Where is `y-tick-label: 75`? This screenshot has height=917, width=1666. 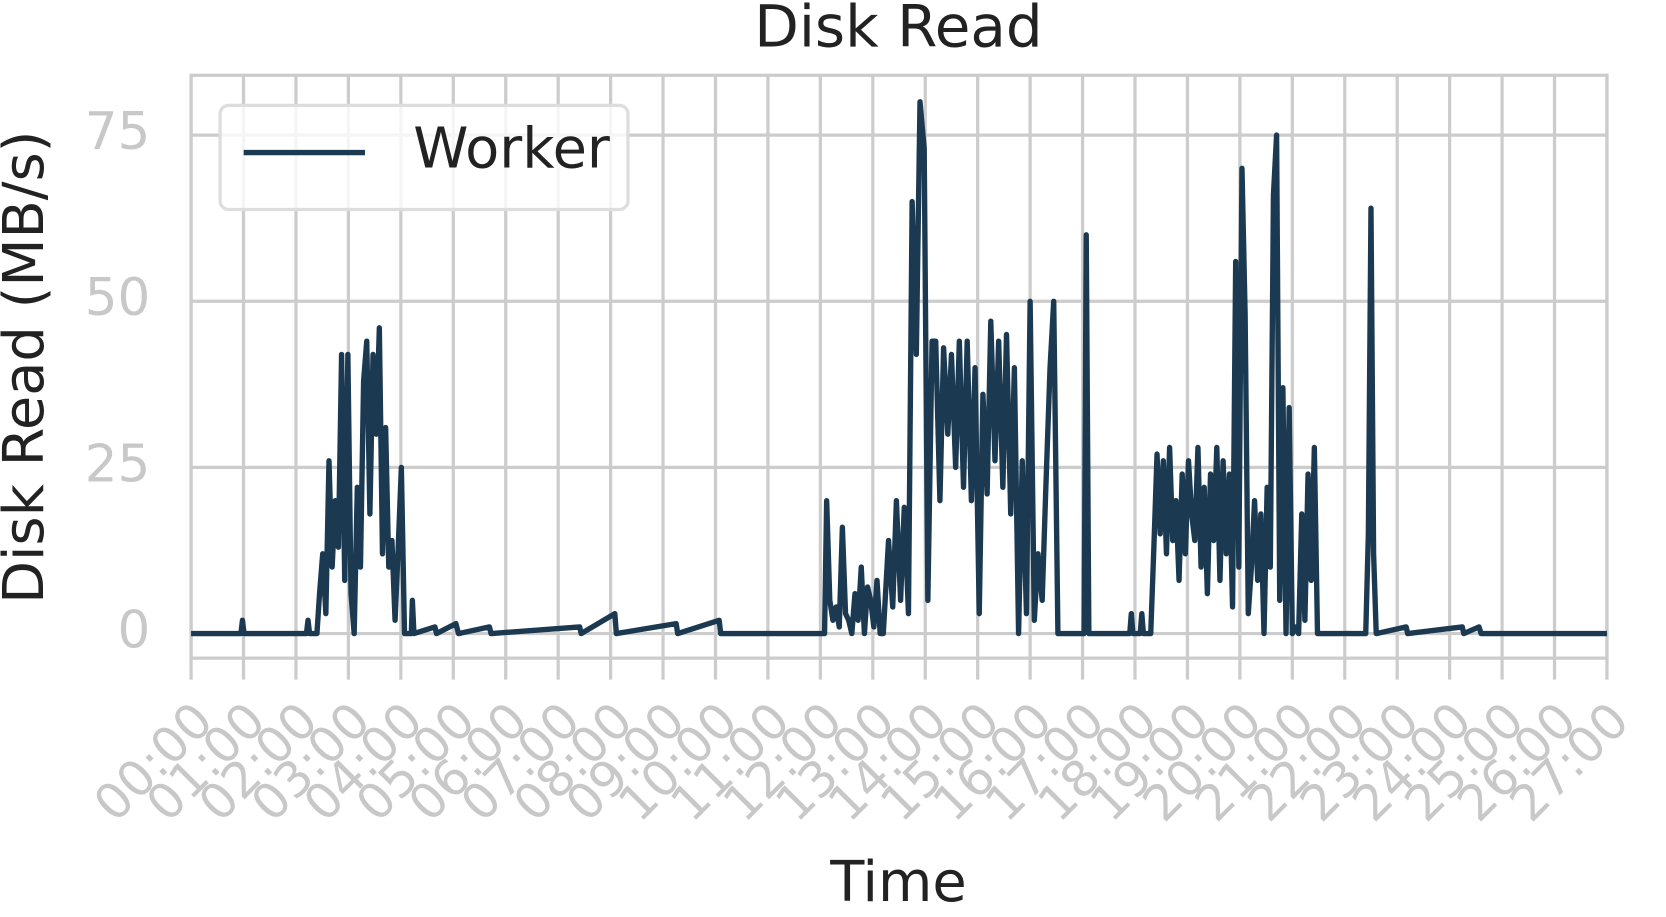 y-tick-label: 75 is located at coordinates (118, 132).